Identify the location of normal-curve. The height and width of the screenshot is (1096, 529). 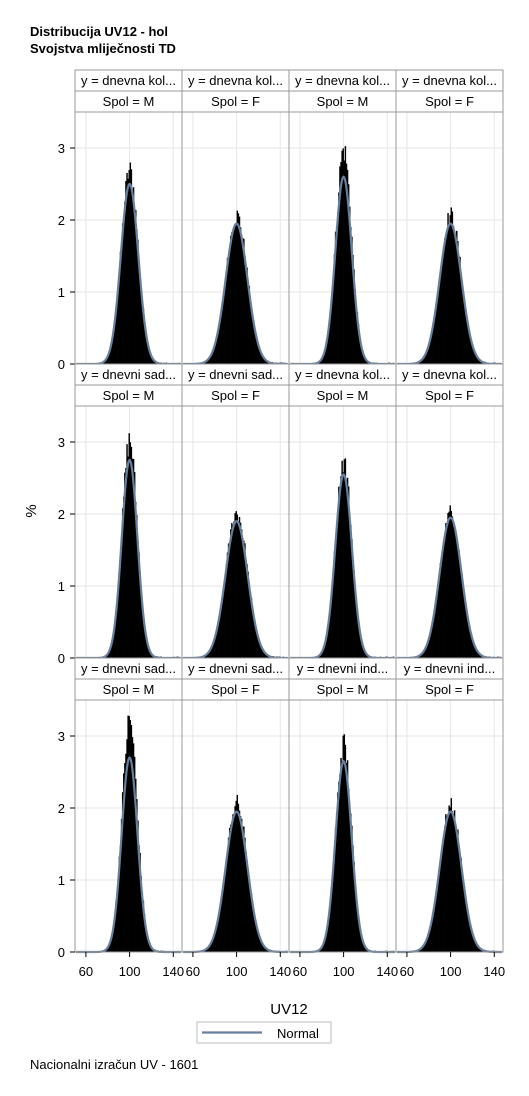
(449, 294).